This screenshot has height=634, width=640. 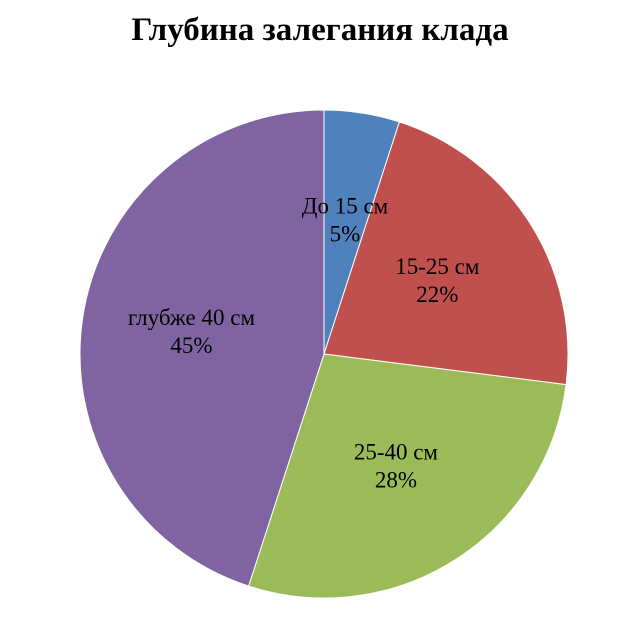 What do you see at coordinates (396, 451) in the screenshot?
I see `slice-label-3: 25-40 см` at bounding box center [396, 451].